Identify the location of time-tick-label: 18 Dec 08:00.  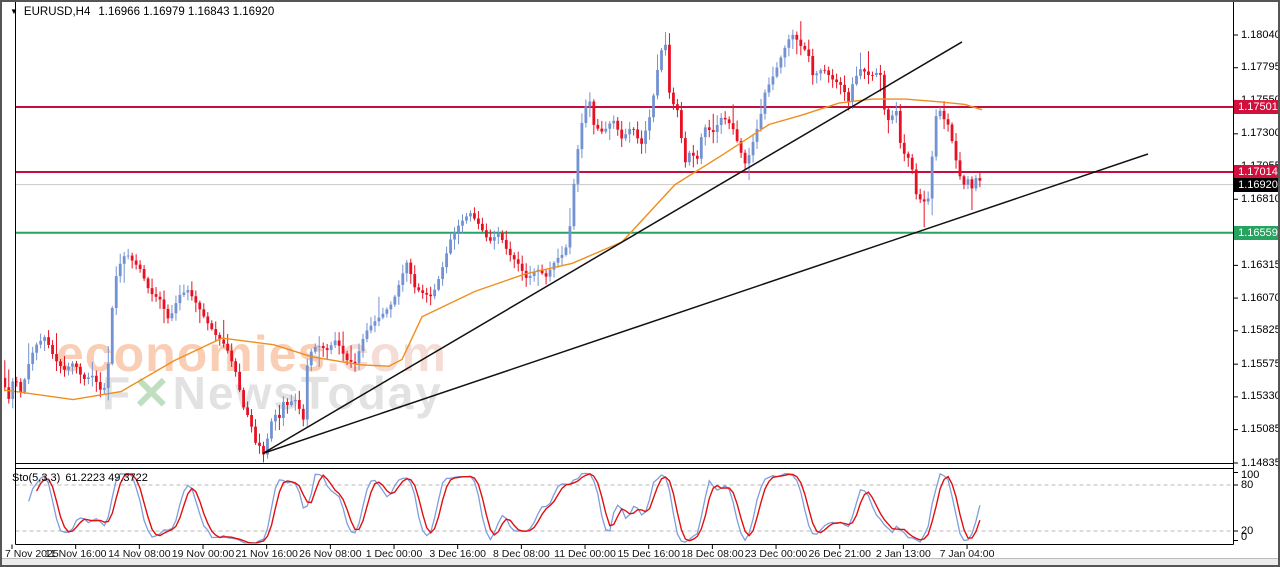
(712, 554).